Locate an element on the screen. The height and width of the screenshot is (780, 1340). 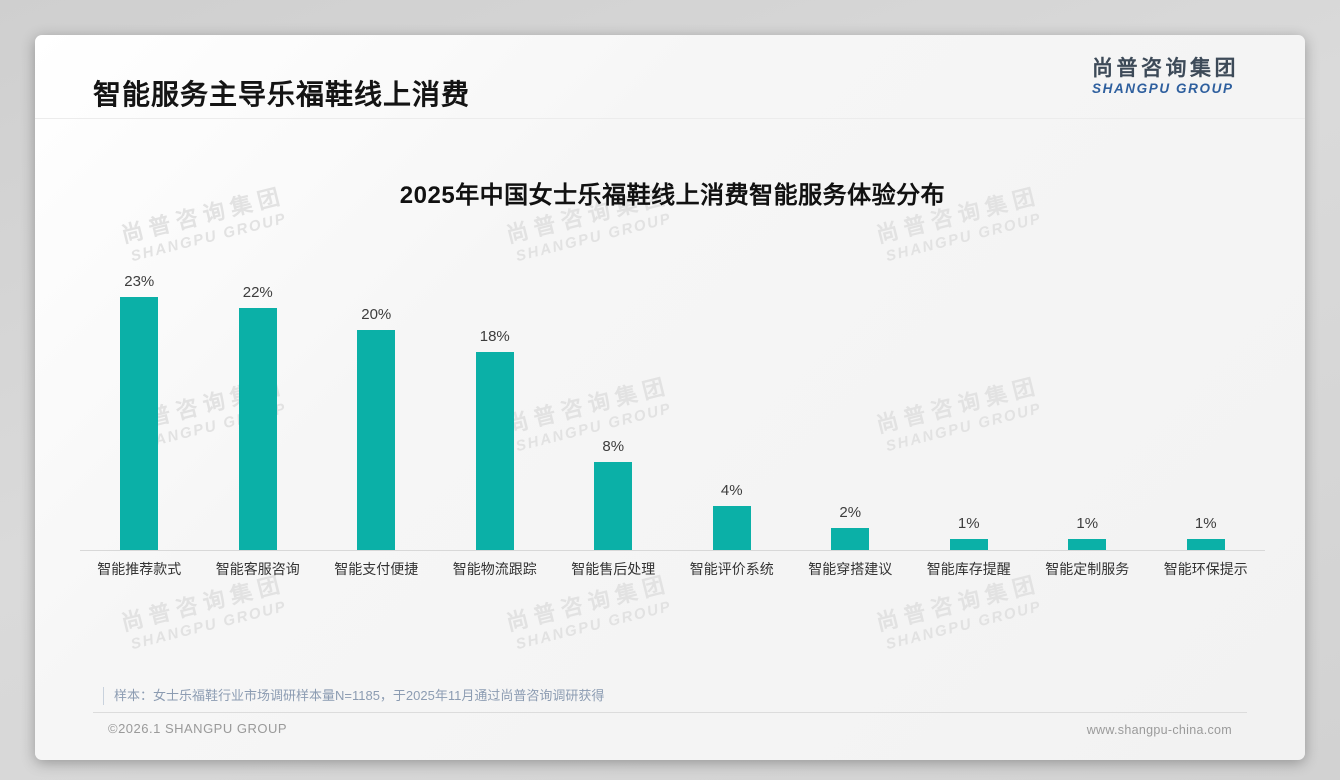
bar-column: 23% is located at coordinates (139, 407).